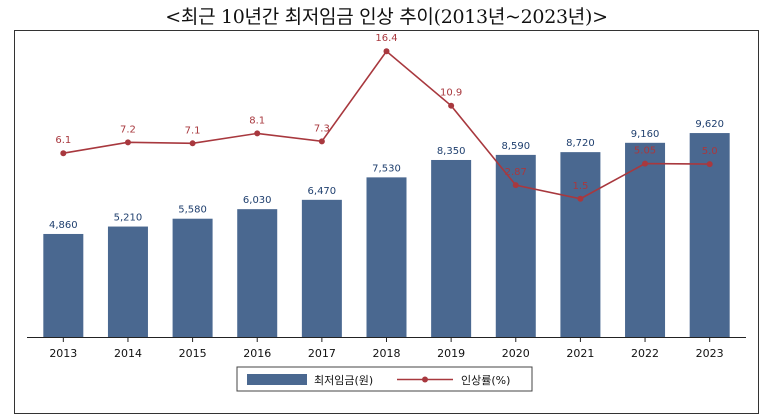 Image resolution: width=773 pixels, height=420 pixels. What do you see at coordinates (257, 120) in the screenshot?
I see `line-label-2016: 8.1` at bounding box center [257, 120].